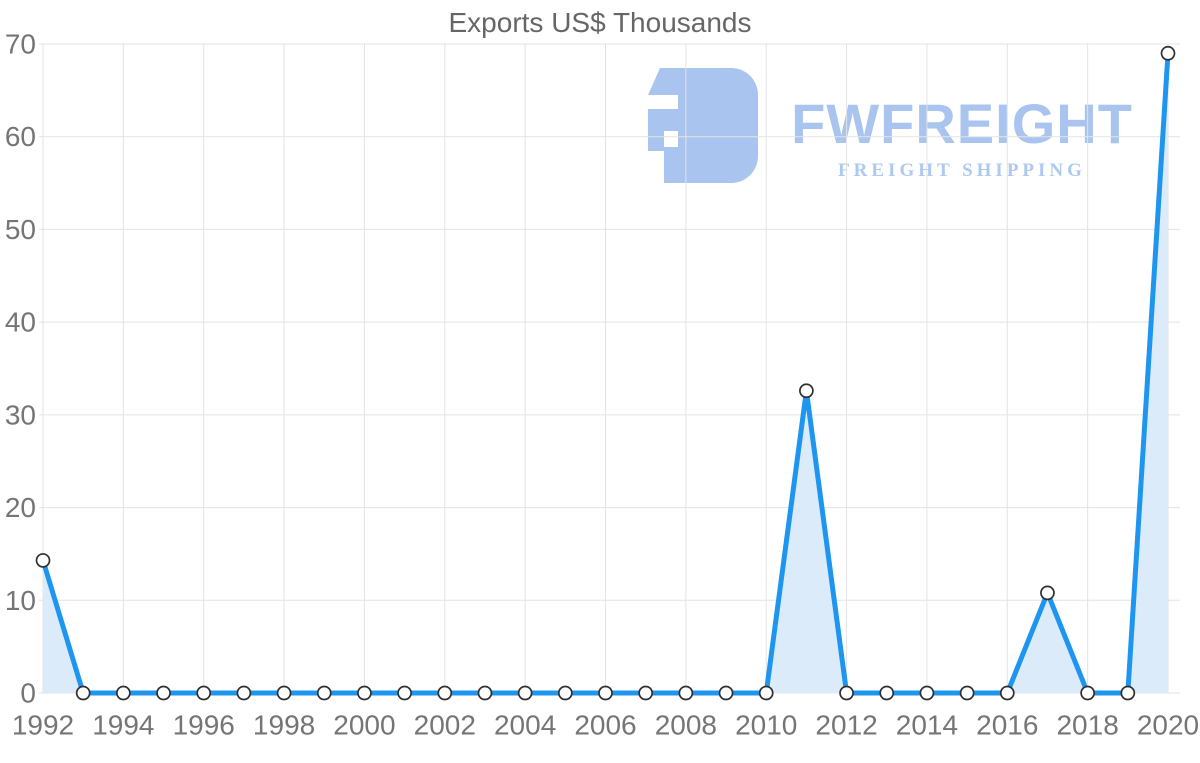 The height and width of the screenshot is (763, 1200). What do you see at coordinates (20, 600) in the screenshot?
I see `y-axis-tick-label: 10` at bounding box center [20, 600].